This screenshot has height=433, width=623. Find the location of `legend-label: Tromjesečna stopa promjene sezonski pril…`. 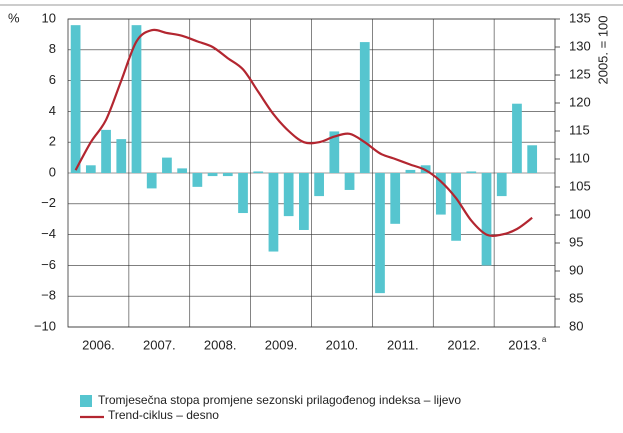

legend-label: Tromjesečna stopa promjene sezonski pril… is located at coordinates (279, 400).